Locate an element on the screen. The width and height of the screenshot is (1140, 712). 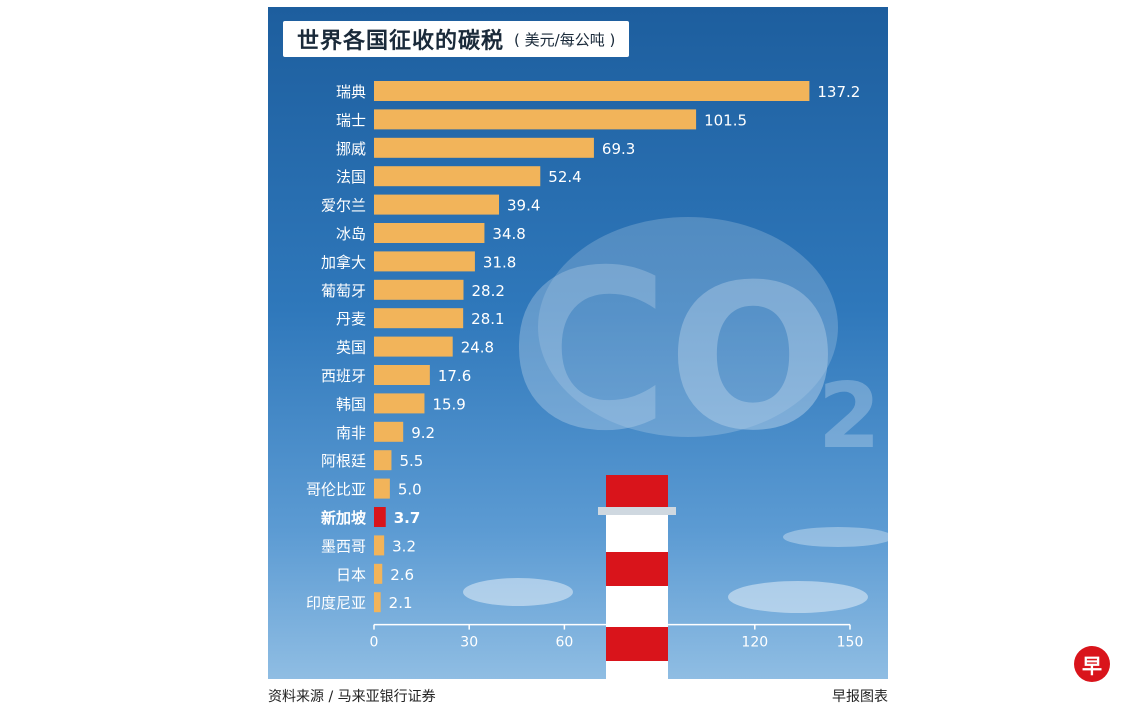
value-label: 24.8 is located at coordinates (477, 348).